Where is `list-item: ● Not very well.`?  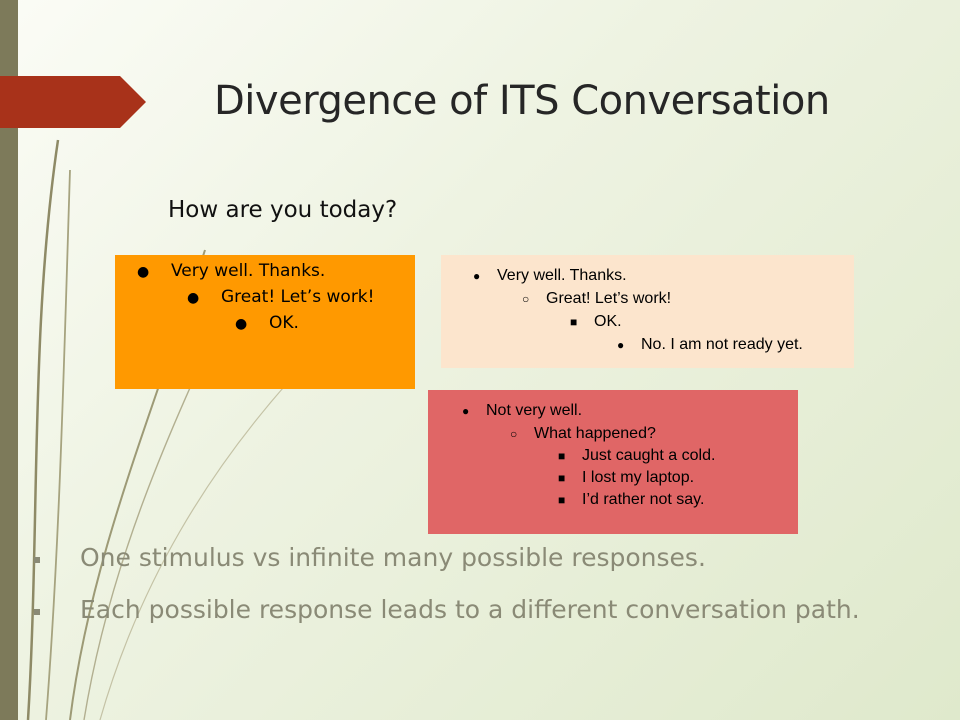
list-item: ● Not very well. is located at coordinates (522, 411).